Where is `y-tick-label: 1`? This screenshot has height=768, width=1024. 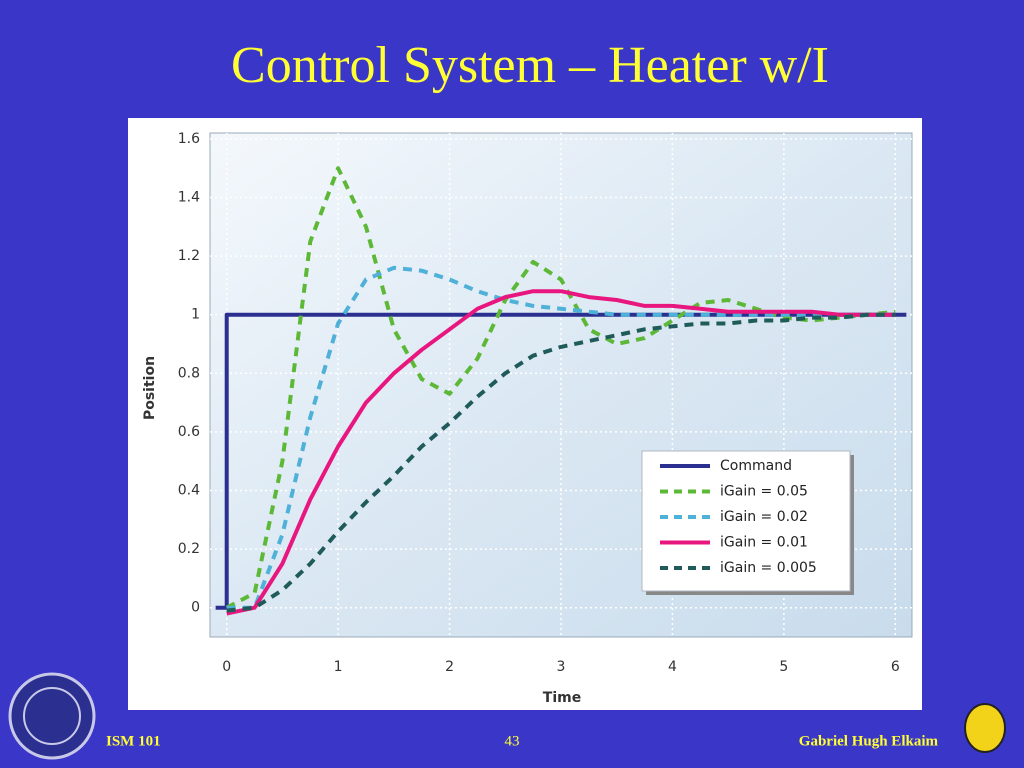
y-tick-label: 1 is located at coordinates (195, 315).